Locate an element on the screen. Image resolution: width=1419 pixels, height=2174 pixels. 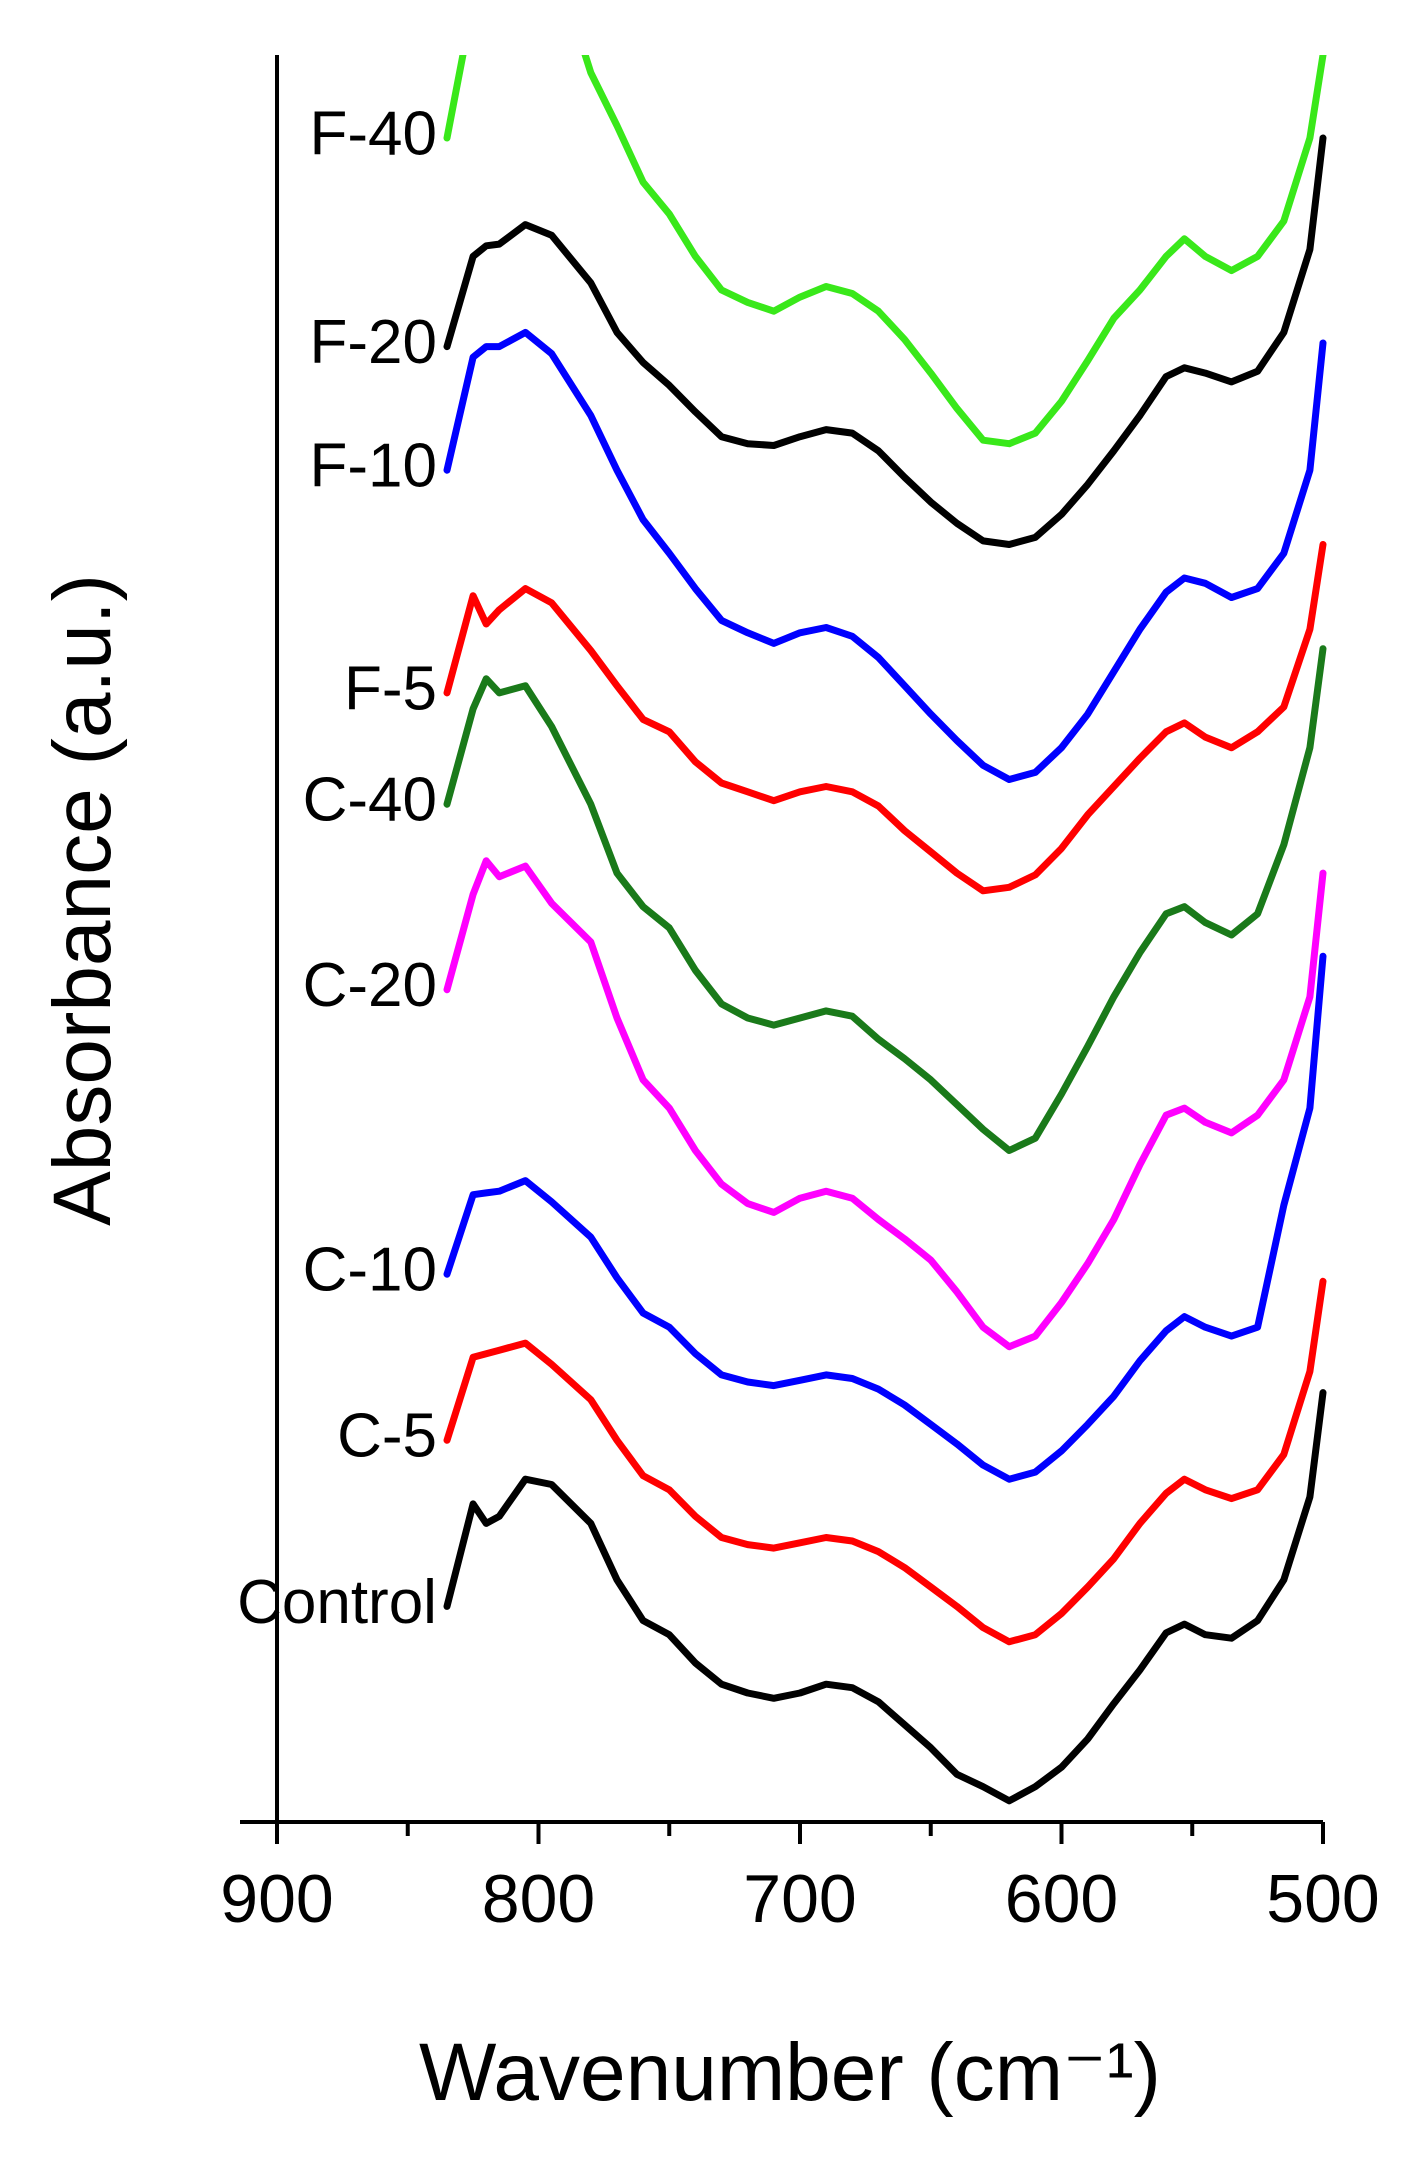
series-label: C-40 is located at coordinates (370, 800).